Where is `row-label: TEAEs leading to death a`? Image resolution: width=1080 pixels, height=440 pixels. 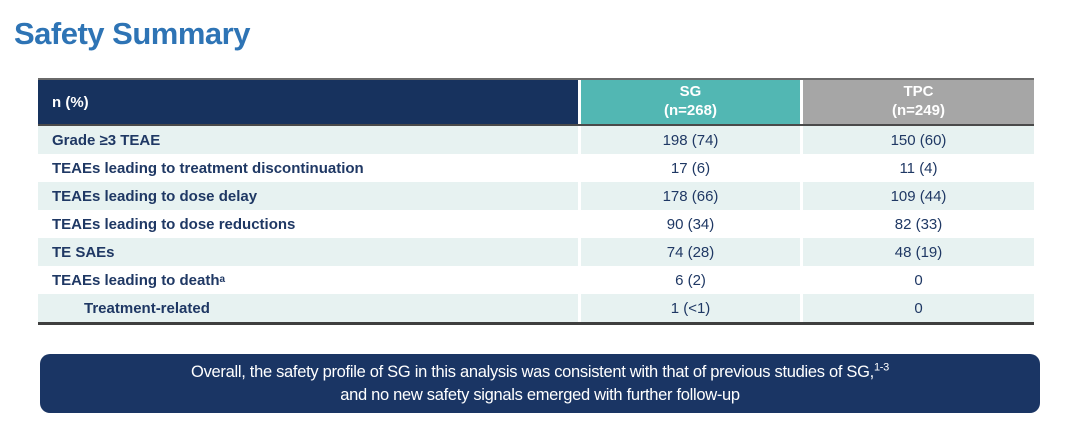
row-label: TEAEs leading to death a is located at coordinates (308, 280).